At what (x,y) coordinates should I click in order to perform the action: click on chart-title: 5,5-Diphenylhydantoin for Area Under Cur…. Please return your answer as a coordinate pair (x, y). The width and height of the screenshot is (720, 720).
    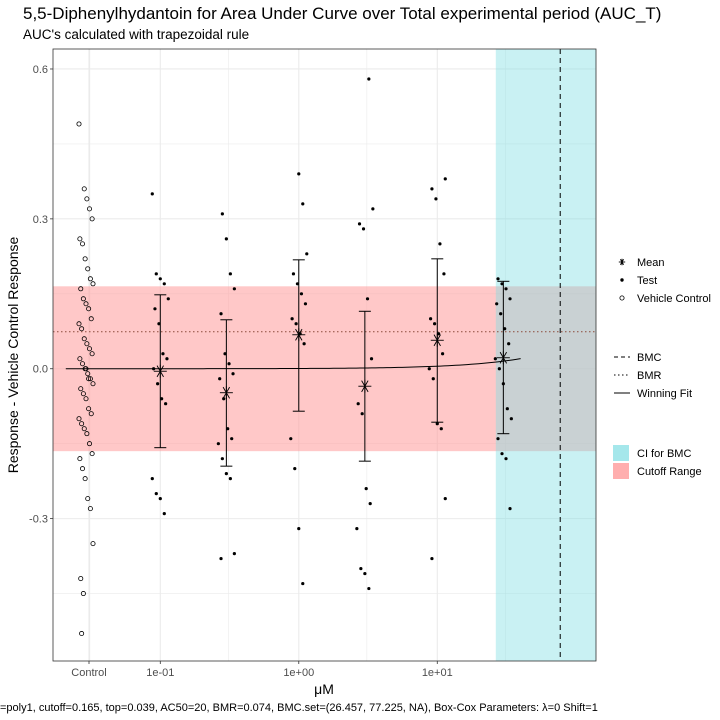
    Looking at the image, I should click on (342, 13).